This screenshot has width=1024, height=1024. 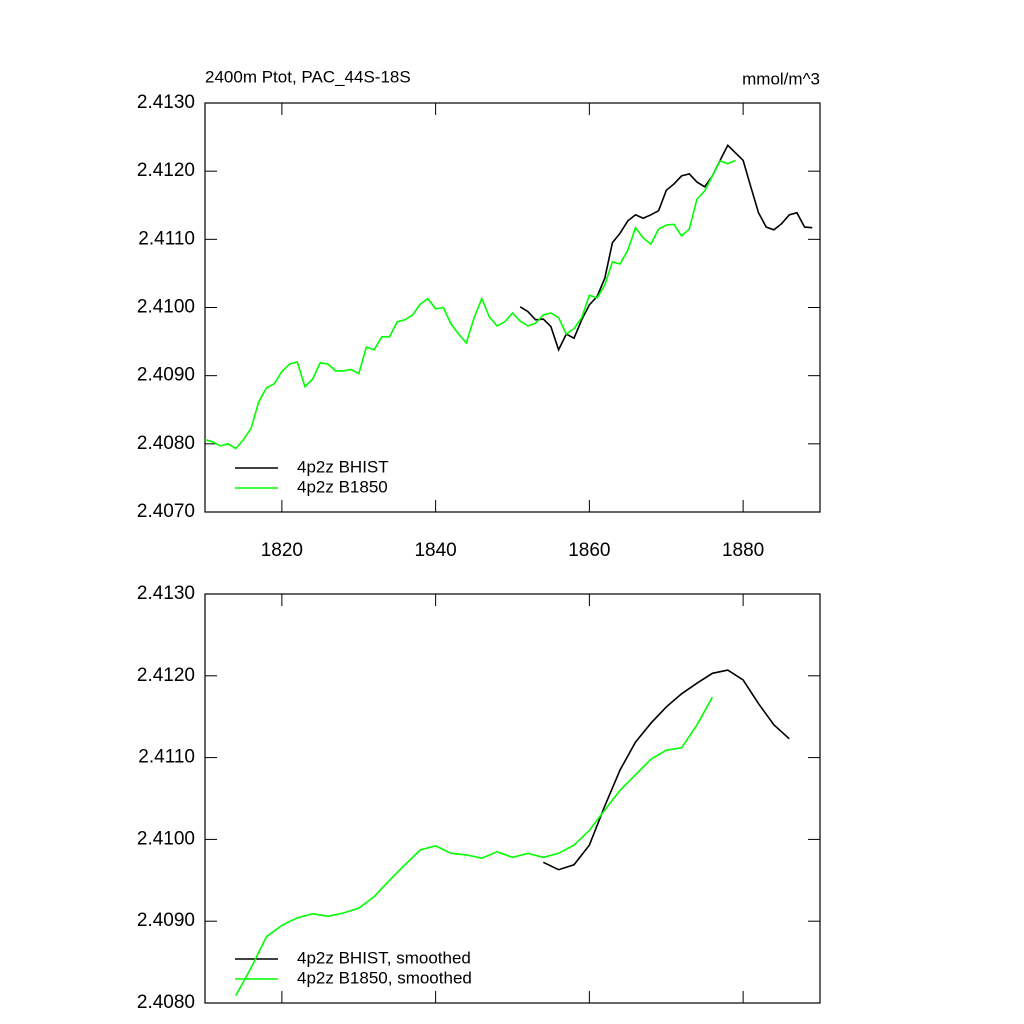 What do you see at coordinates (743, 550) in the screenshot?
I see `x-tick-label: 1880` at bounding box center [743, 550].